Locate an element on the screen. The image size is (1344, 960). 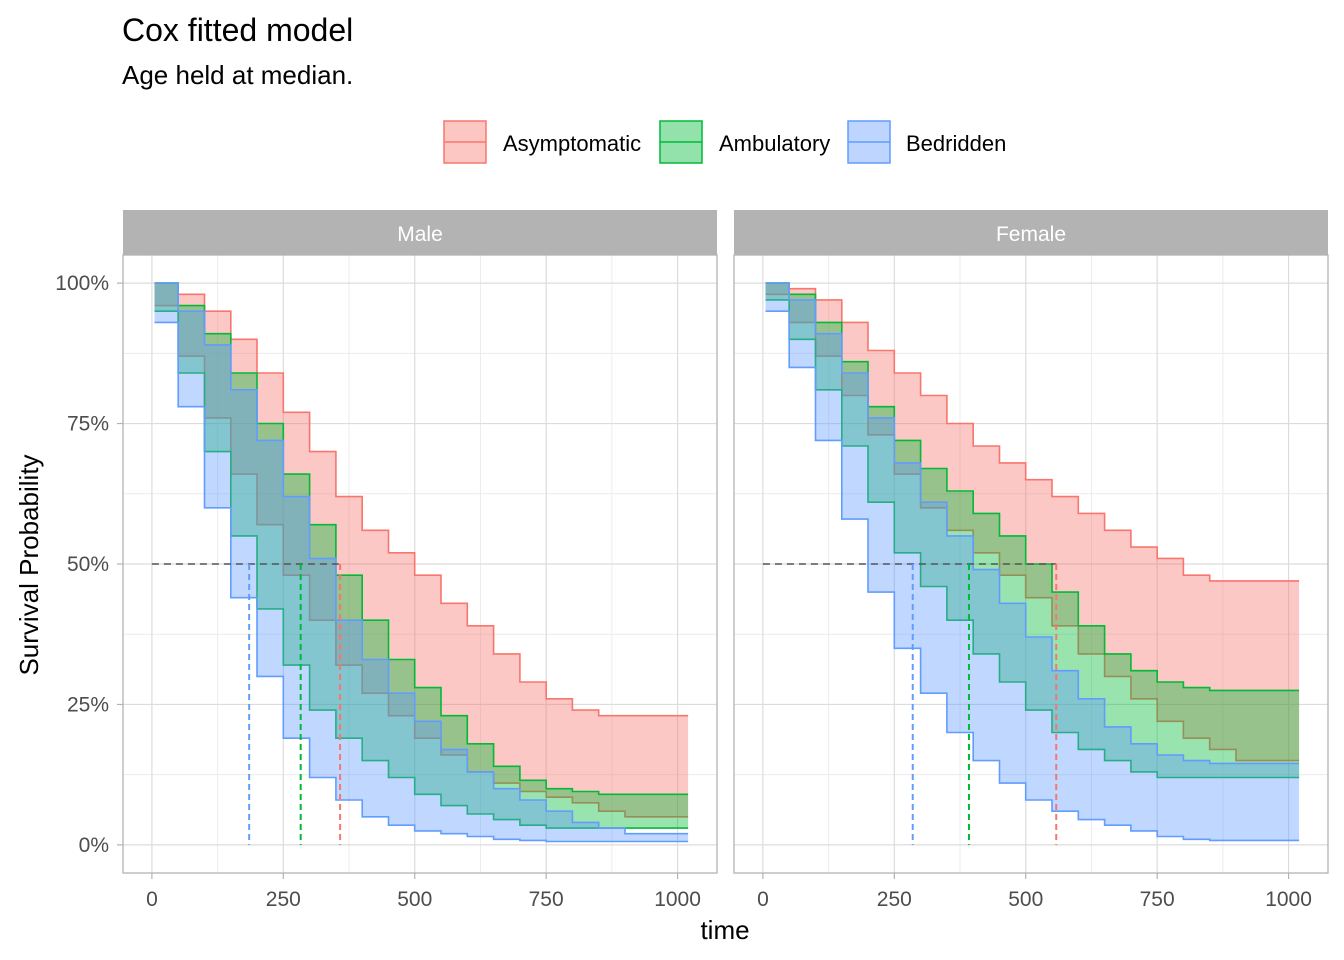
legend-label-ambulatory: Ambulatory is located at coordinates (774, 143).